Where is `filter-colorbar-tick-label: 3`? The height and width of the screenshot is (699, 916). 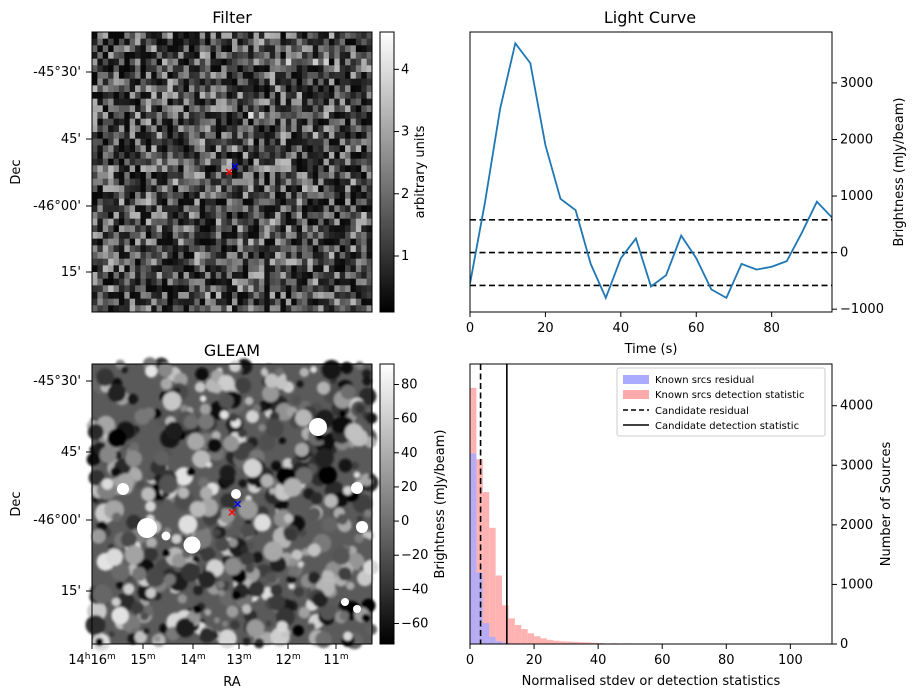 filter-colorbar-tick-label: 3 is located at coordinates (405, 132).